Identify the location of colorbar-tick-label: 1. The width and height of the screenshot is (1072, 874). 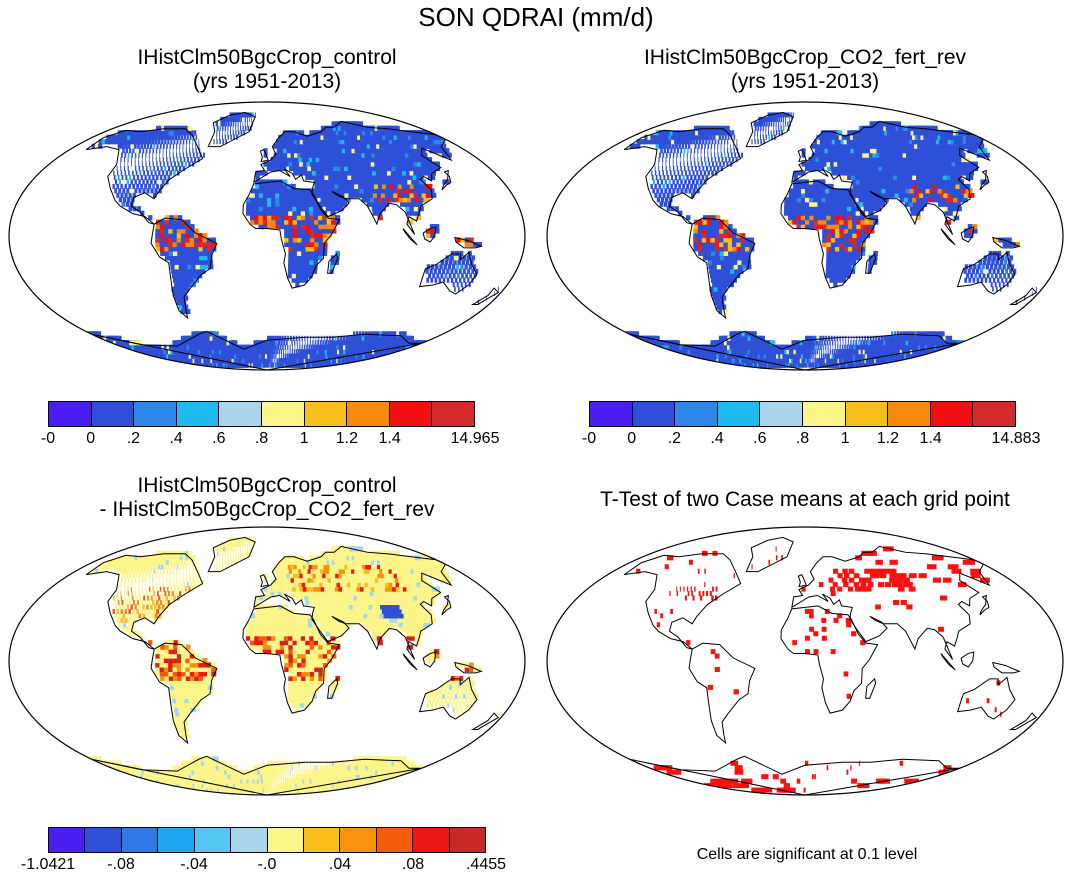
(845, 438).